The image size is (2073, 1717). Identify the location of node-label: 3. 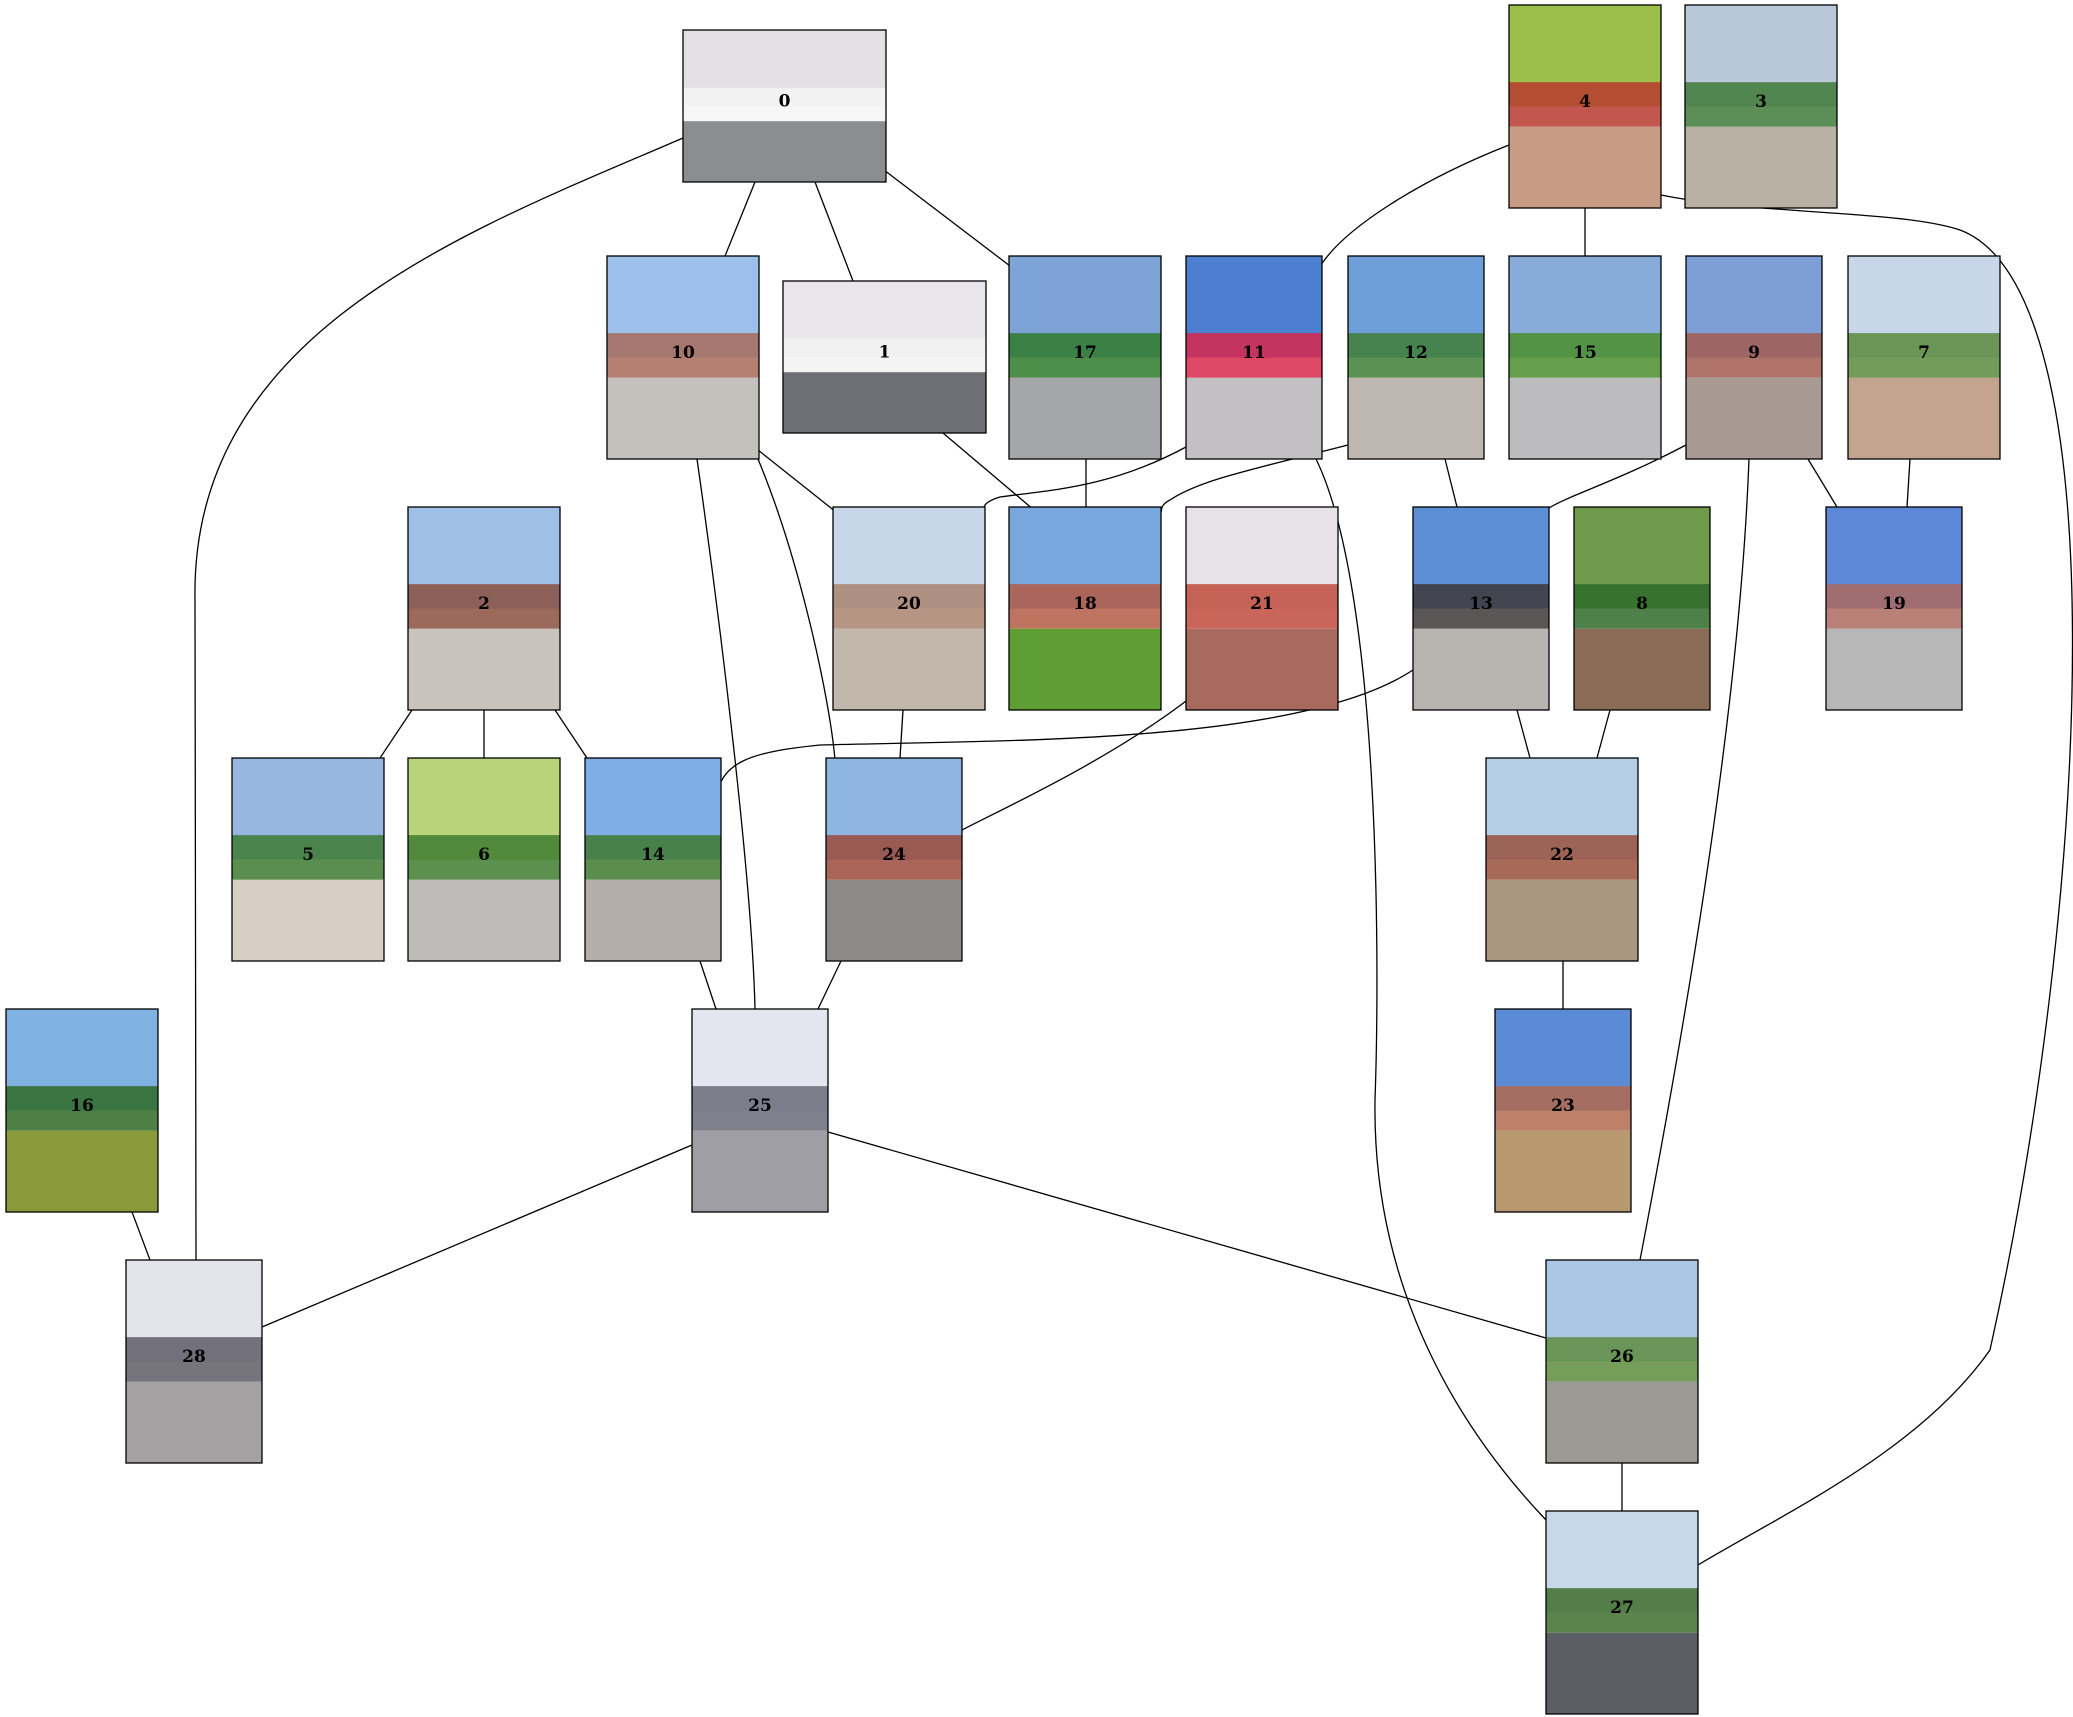
(1761, 102).